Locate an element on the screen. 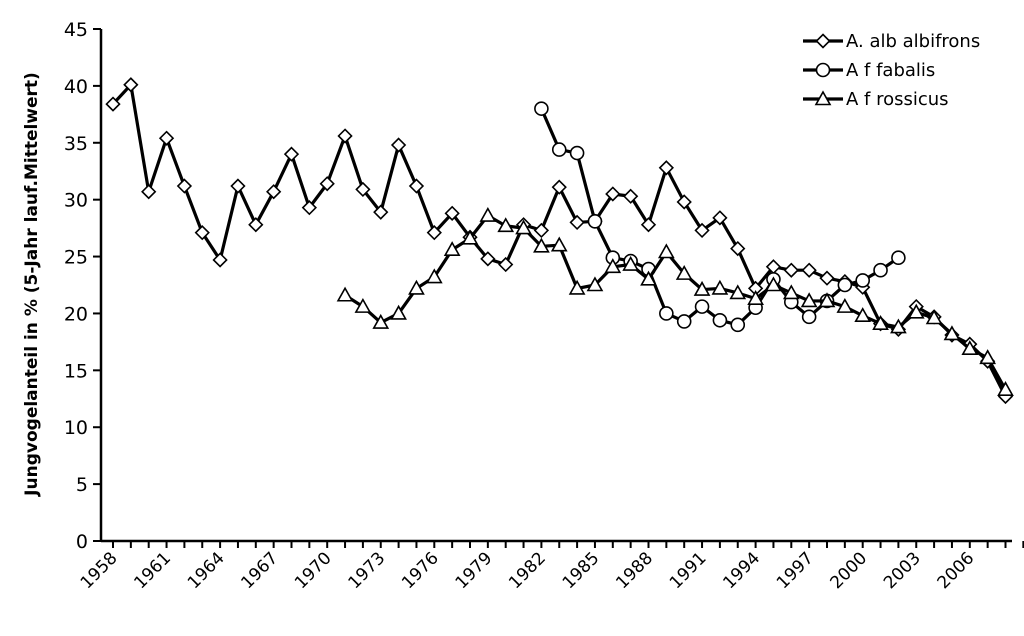 The image size is (1024, 636). y-tick-label: 35 is located at coordinates (76, 144).